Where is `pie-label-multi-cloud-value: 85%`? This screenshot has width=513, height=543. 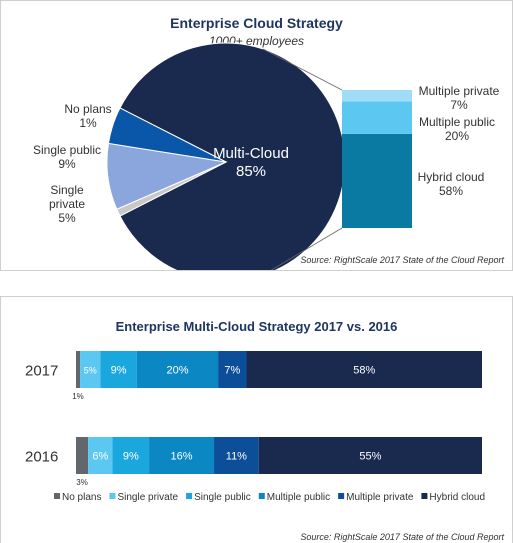
pie-label-multi-cloud-value: 85% is located at coordinates (251, 171).